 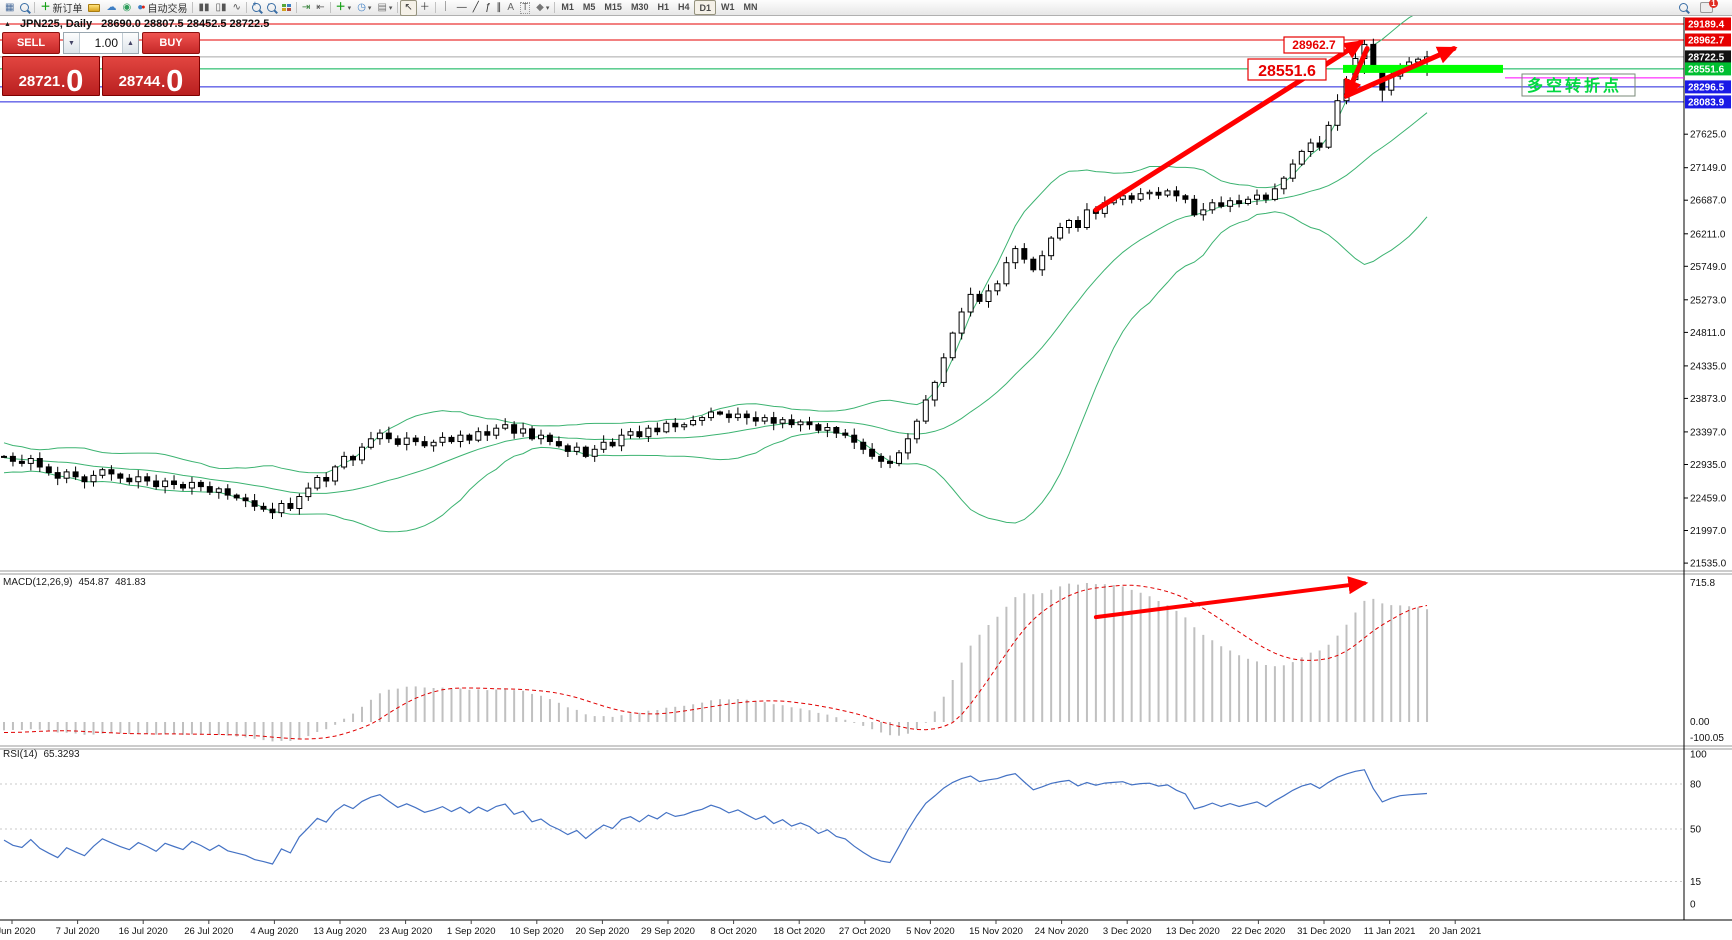 What do you see at coordinates (1698, 830) in the screenshot?
I see `rsi-axis: 100 80 50 15 0` at bounding box center [1698, 830].